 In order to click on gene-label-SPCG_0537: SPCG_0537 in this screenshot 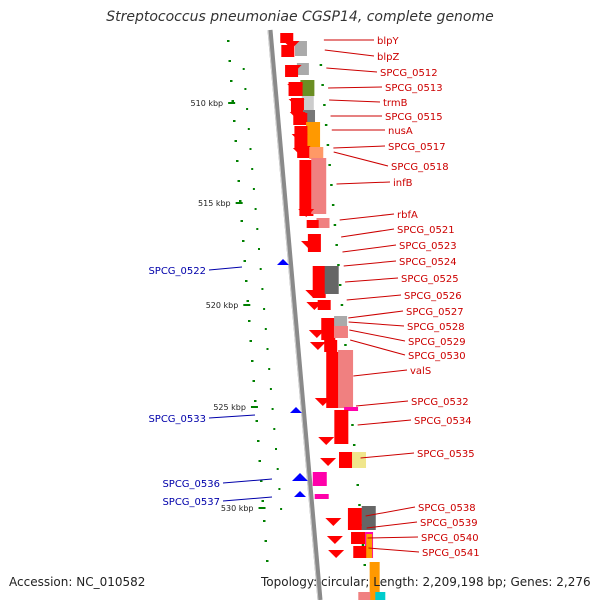, I will do `click(191, 502)`.